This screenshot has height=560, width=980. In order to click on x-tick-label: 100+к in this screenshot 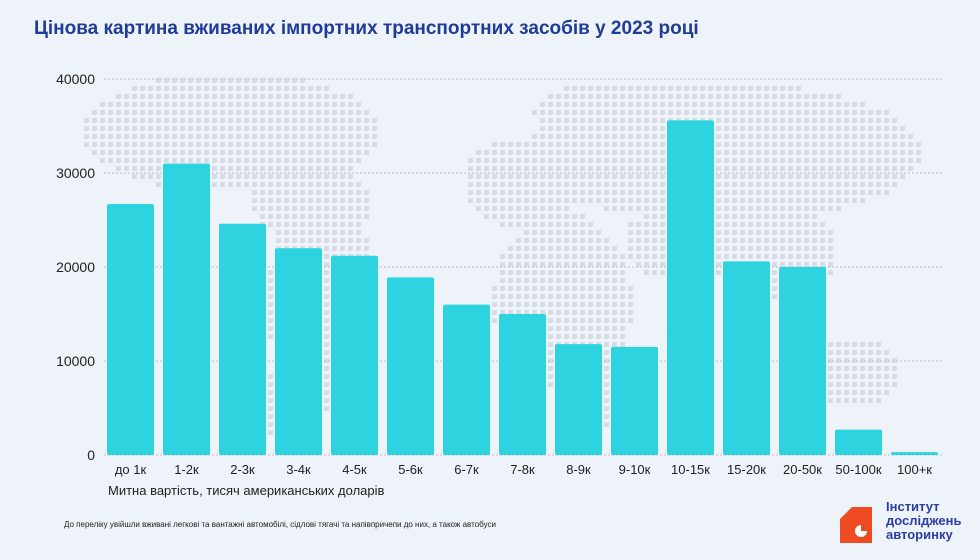, I will do `click(914, 469)`.